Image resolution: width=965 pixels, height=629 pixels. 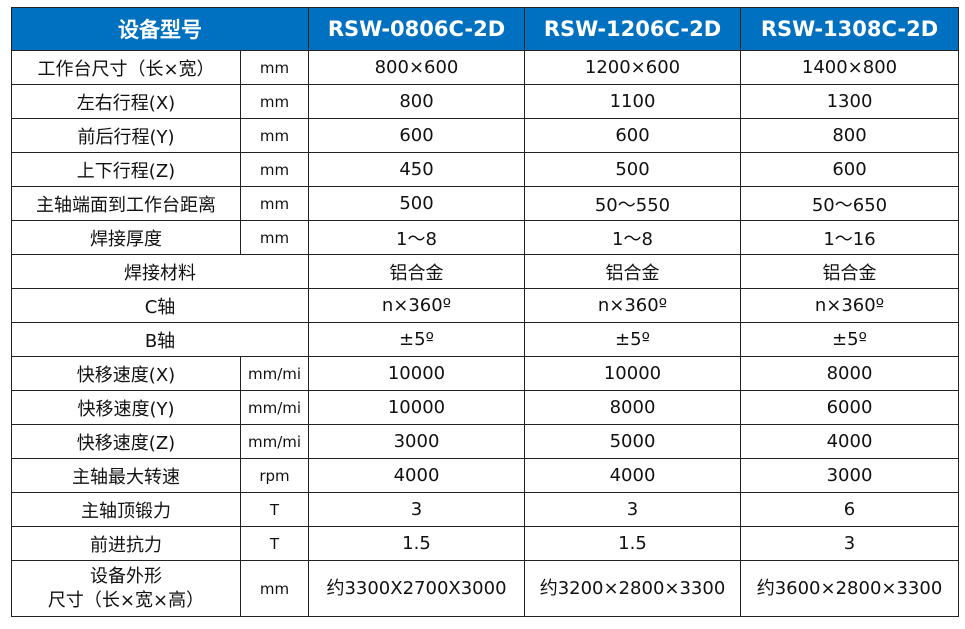 What do you see at coordinates (126, 407) in the screenshot?
I see `row-name: 快移速度(Y)` at bounding box center [126, 407].